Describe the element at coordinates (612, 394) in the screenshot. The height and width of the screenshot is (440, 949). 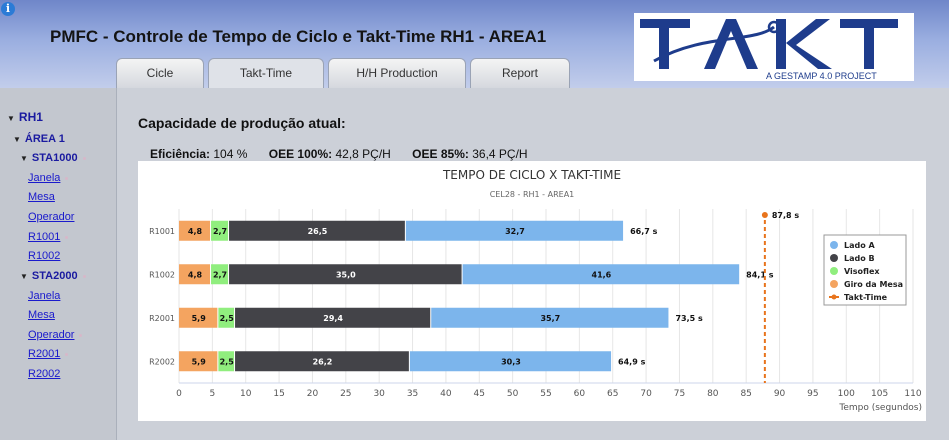
I see `x-tick-label: 65` at that location.